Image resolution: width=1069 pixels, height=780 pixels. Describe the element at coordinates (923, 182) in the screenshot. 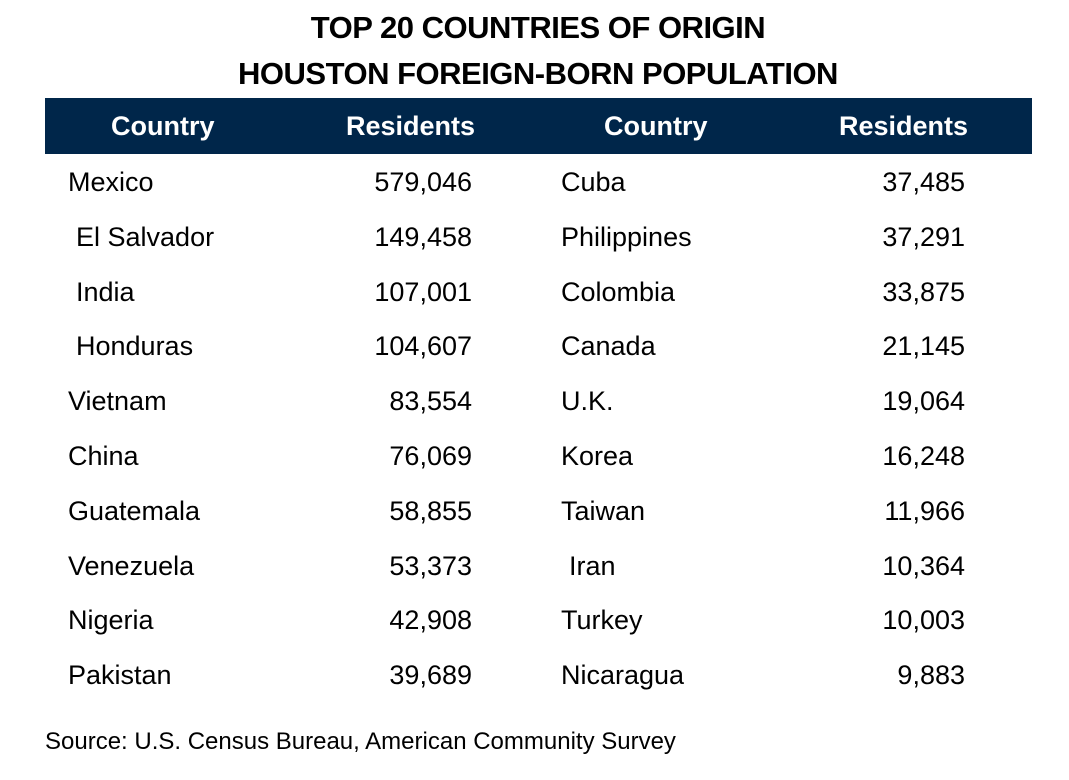

I see `residents-cell: 37,485` at that location.